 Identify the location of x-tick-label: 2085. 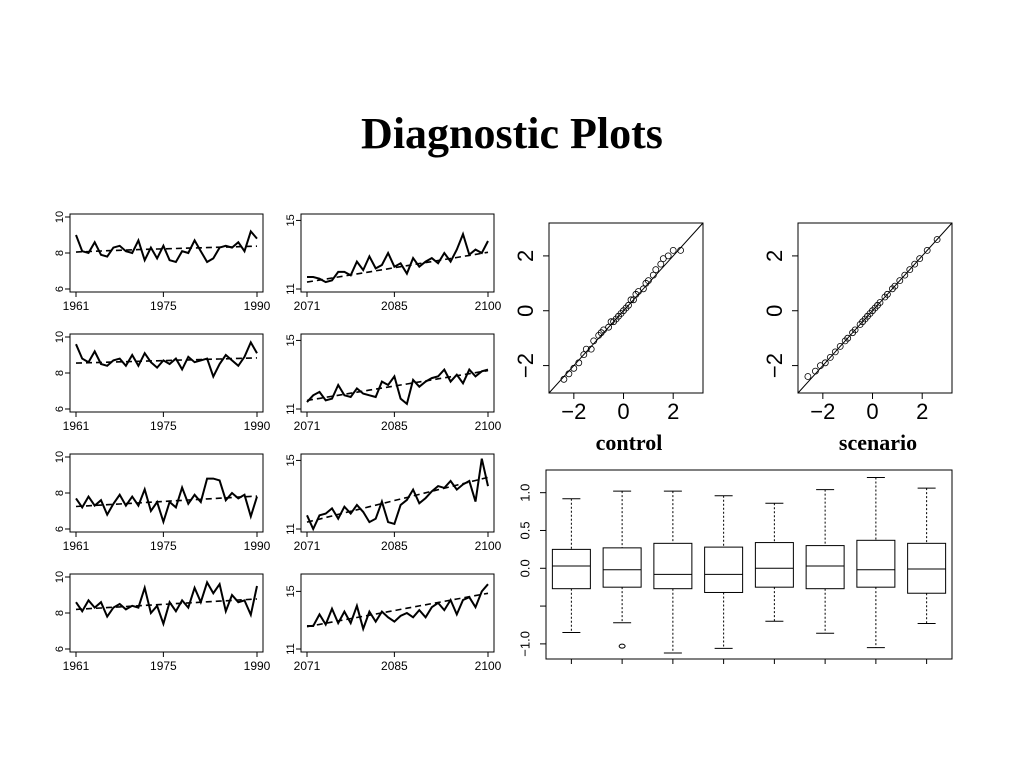
(394, 426).